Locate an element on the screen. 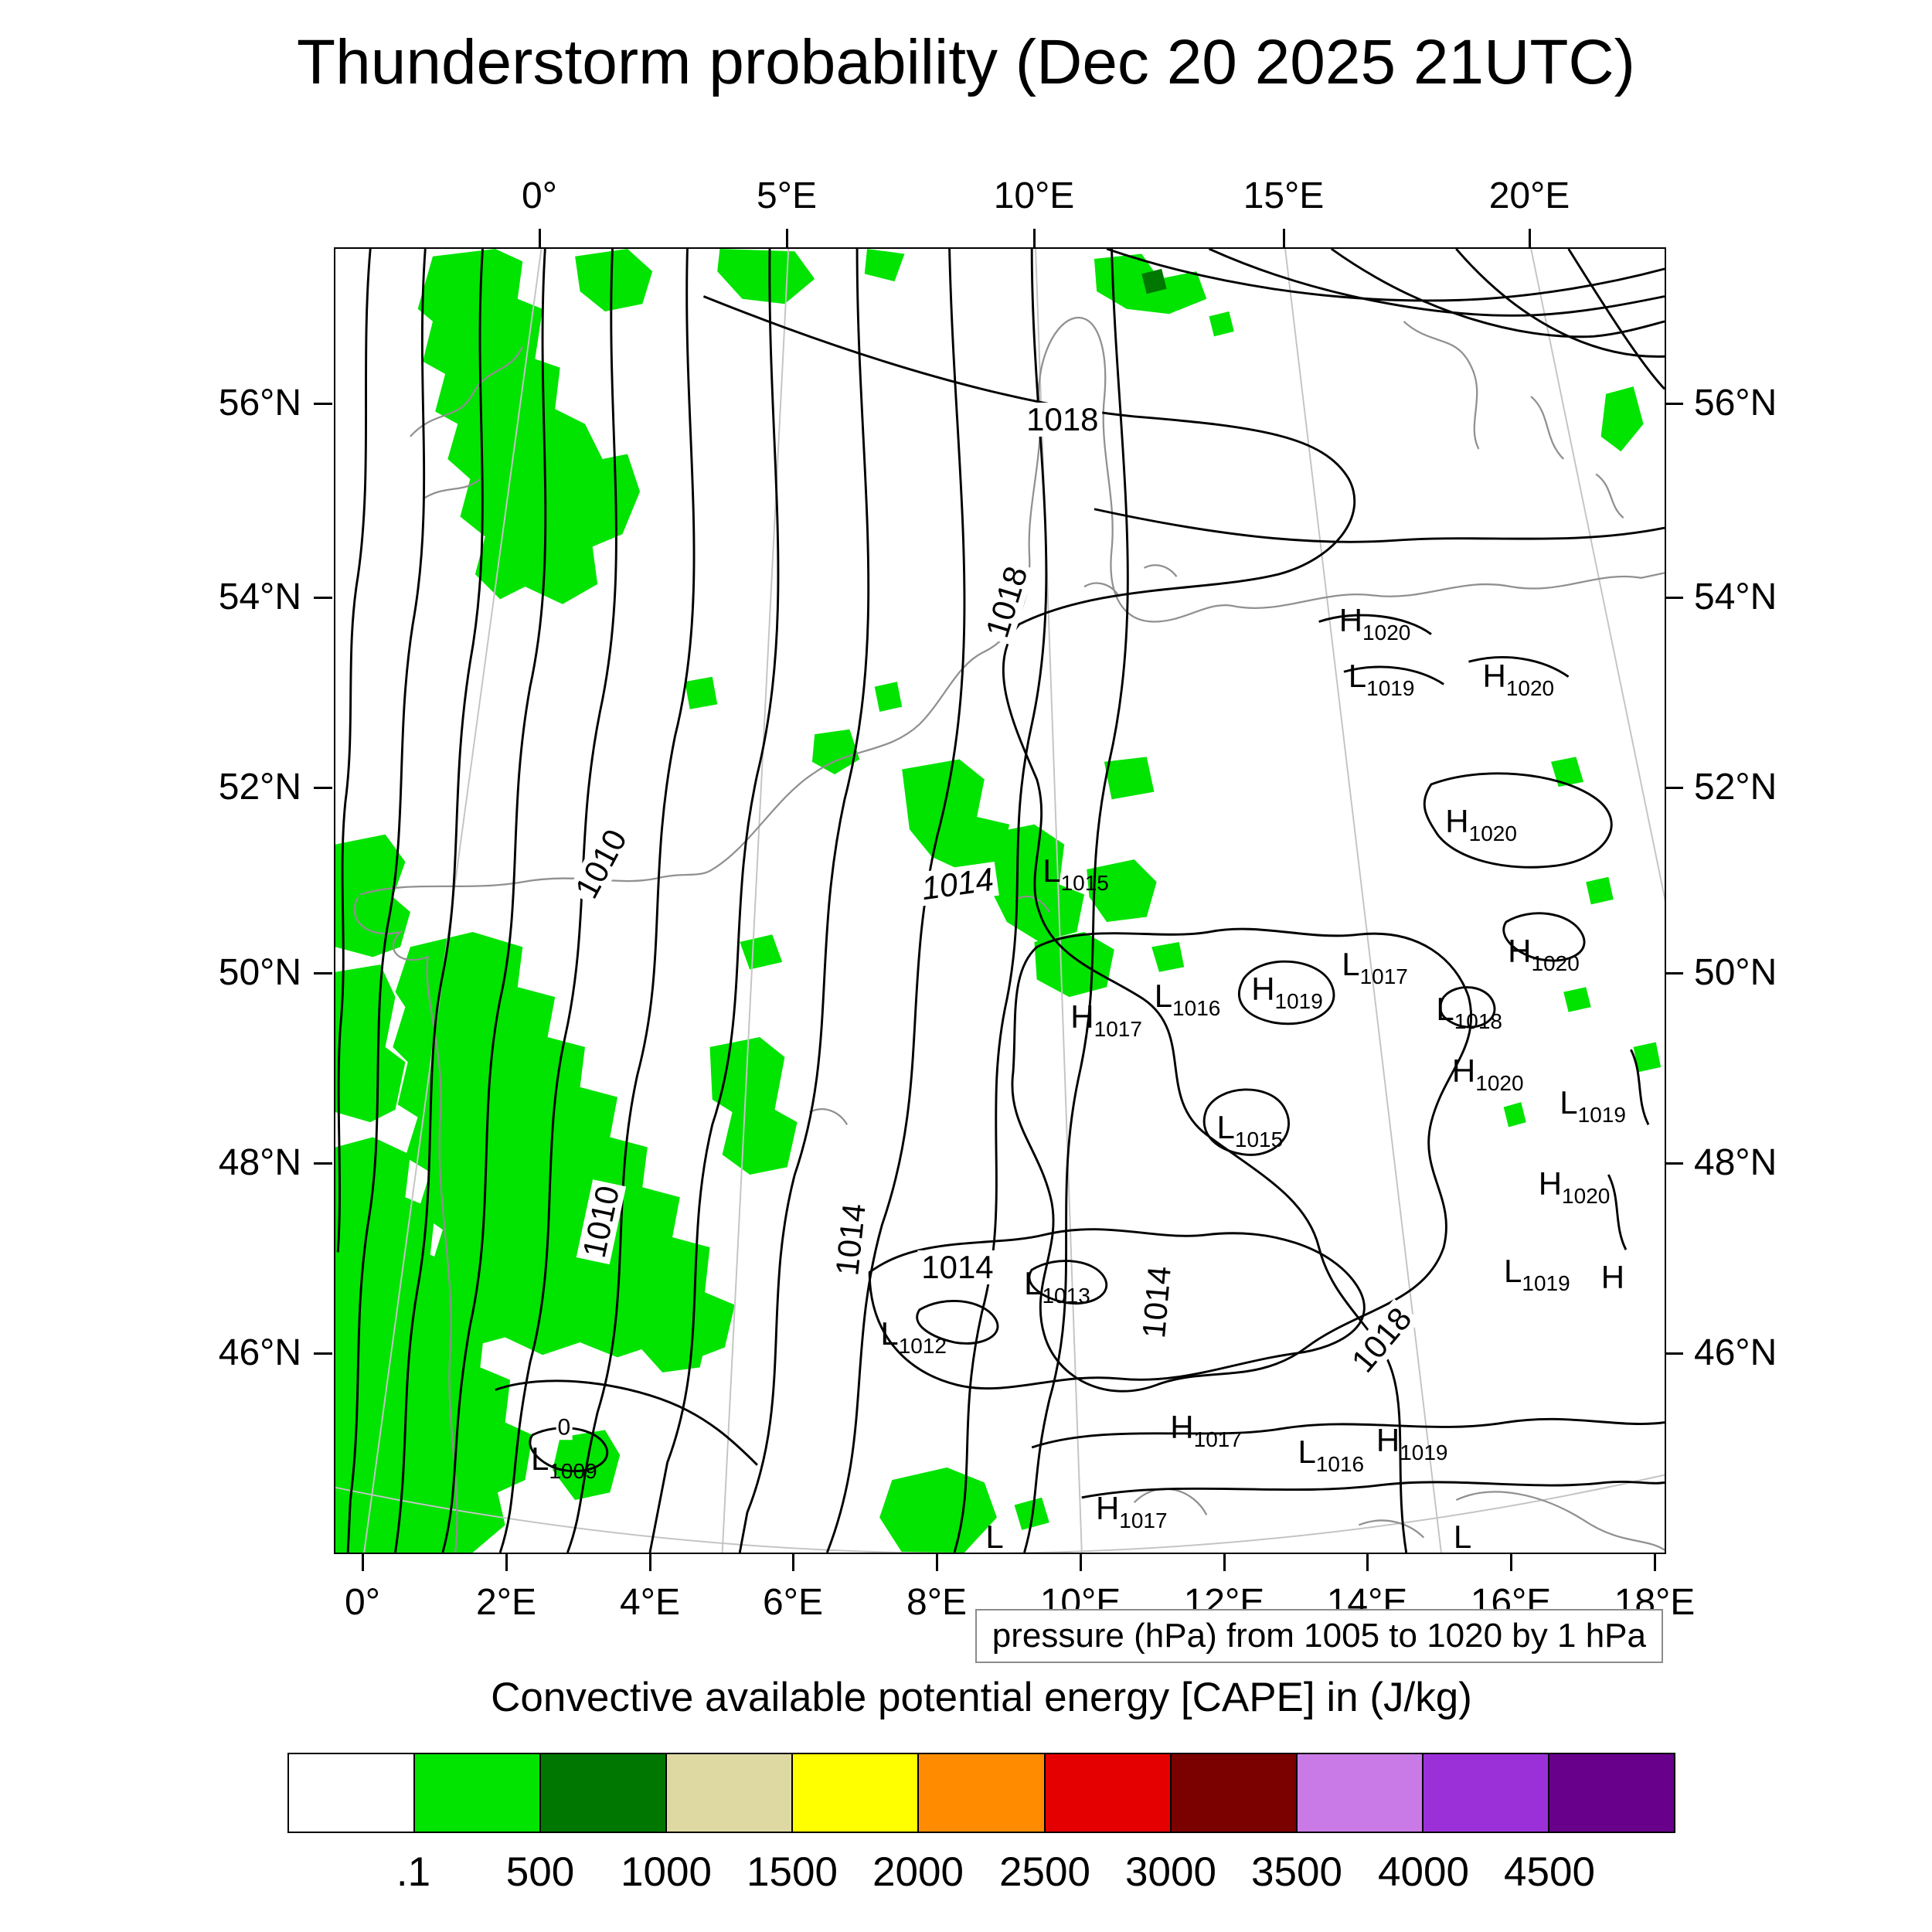 The width and height of the screenshot is (1932, 1932). pressure-center: H1019 is located at coordinates (1287, 992).